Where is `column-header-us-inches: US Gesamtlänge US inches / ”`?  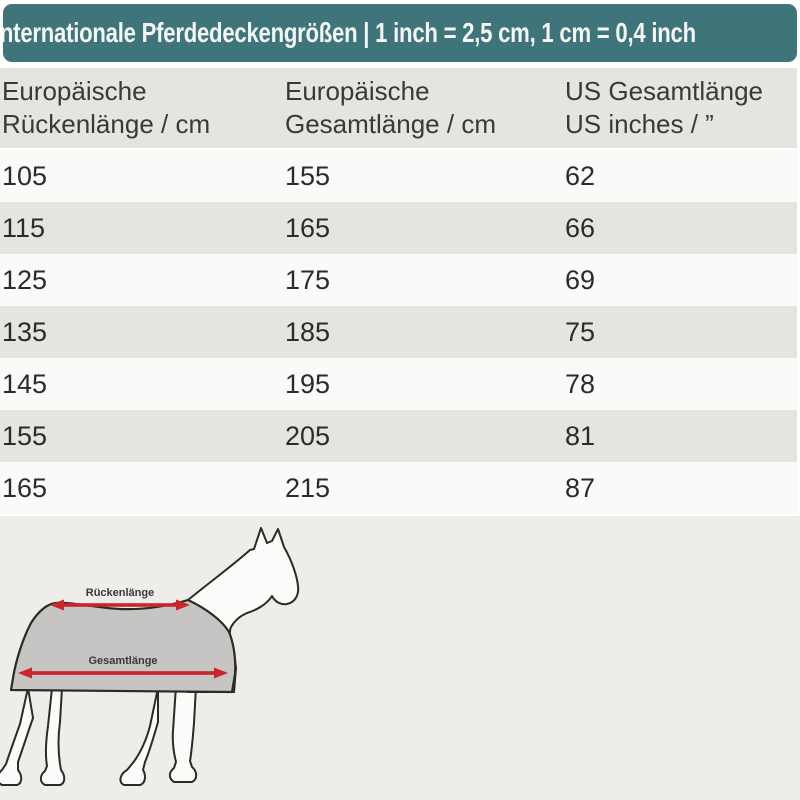
column-header-us-inches: US Gesamtlänge US inches / ” is located at coordinates (681, 108).